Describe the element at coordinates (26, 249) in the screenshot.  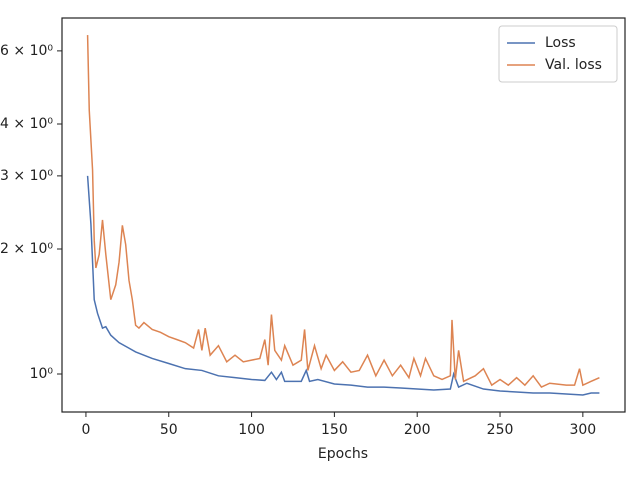
I see `y-tick-label: 2 × 10⁰` at that location.